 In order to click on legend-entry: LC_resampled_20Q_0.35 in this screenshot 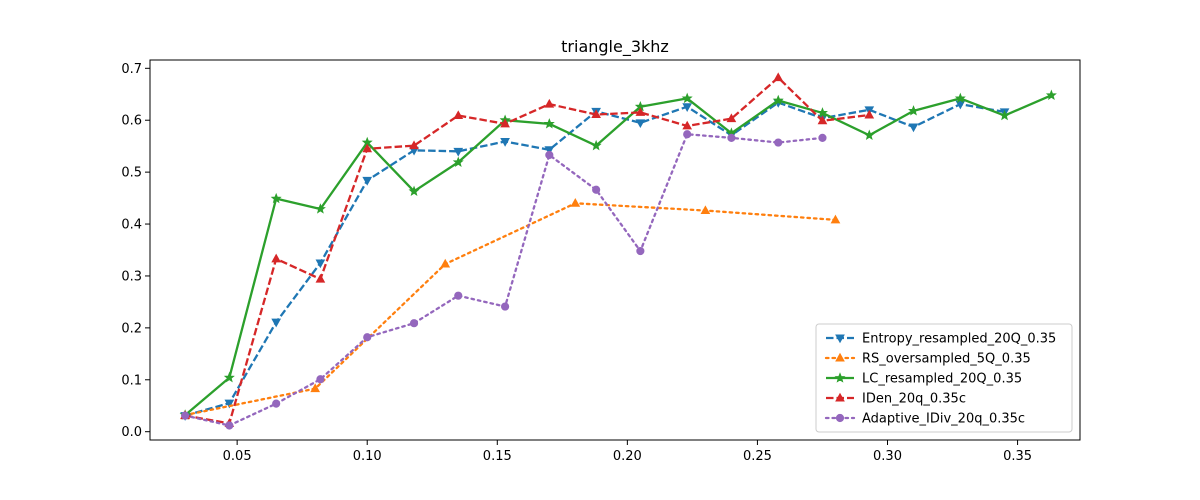, I will do `click(924, 379)`.